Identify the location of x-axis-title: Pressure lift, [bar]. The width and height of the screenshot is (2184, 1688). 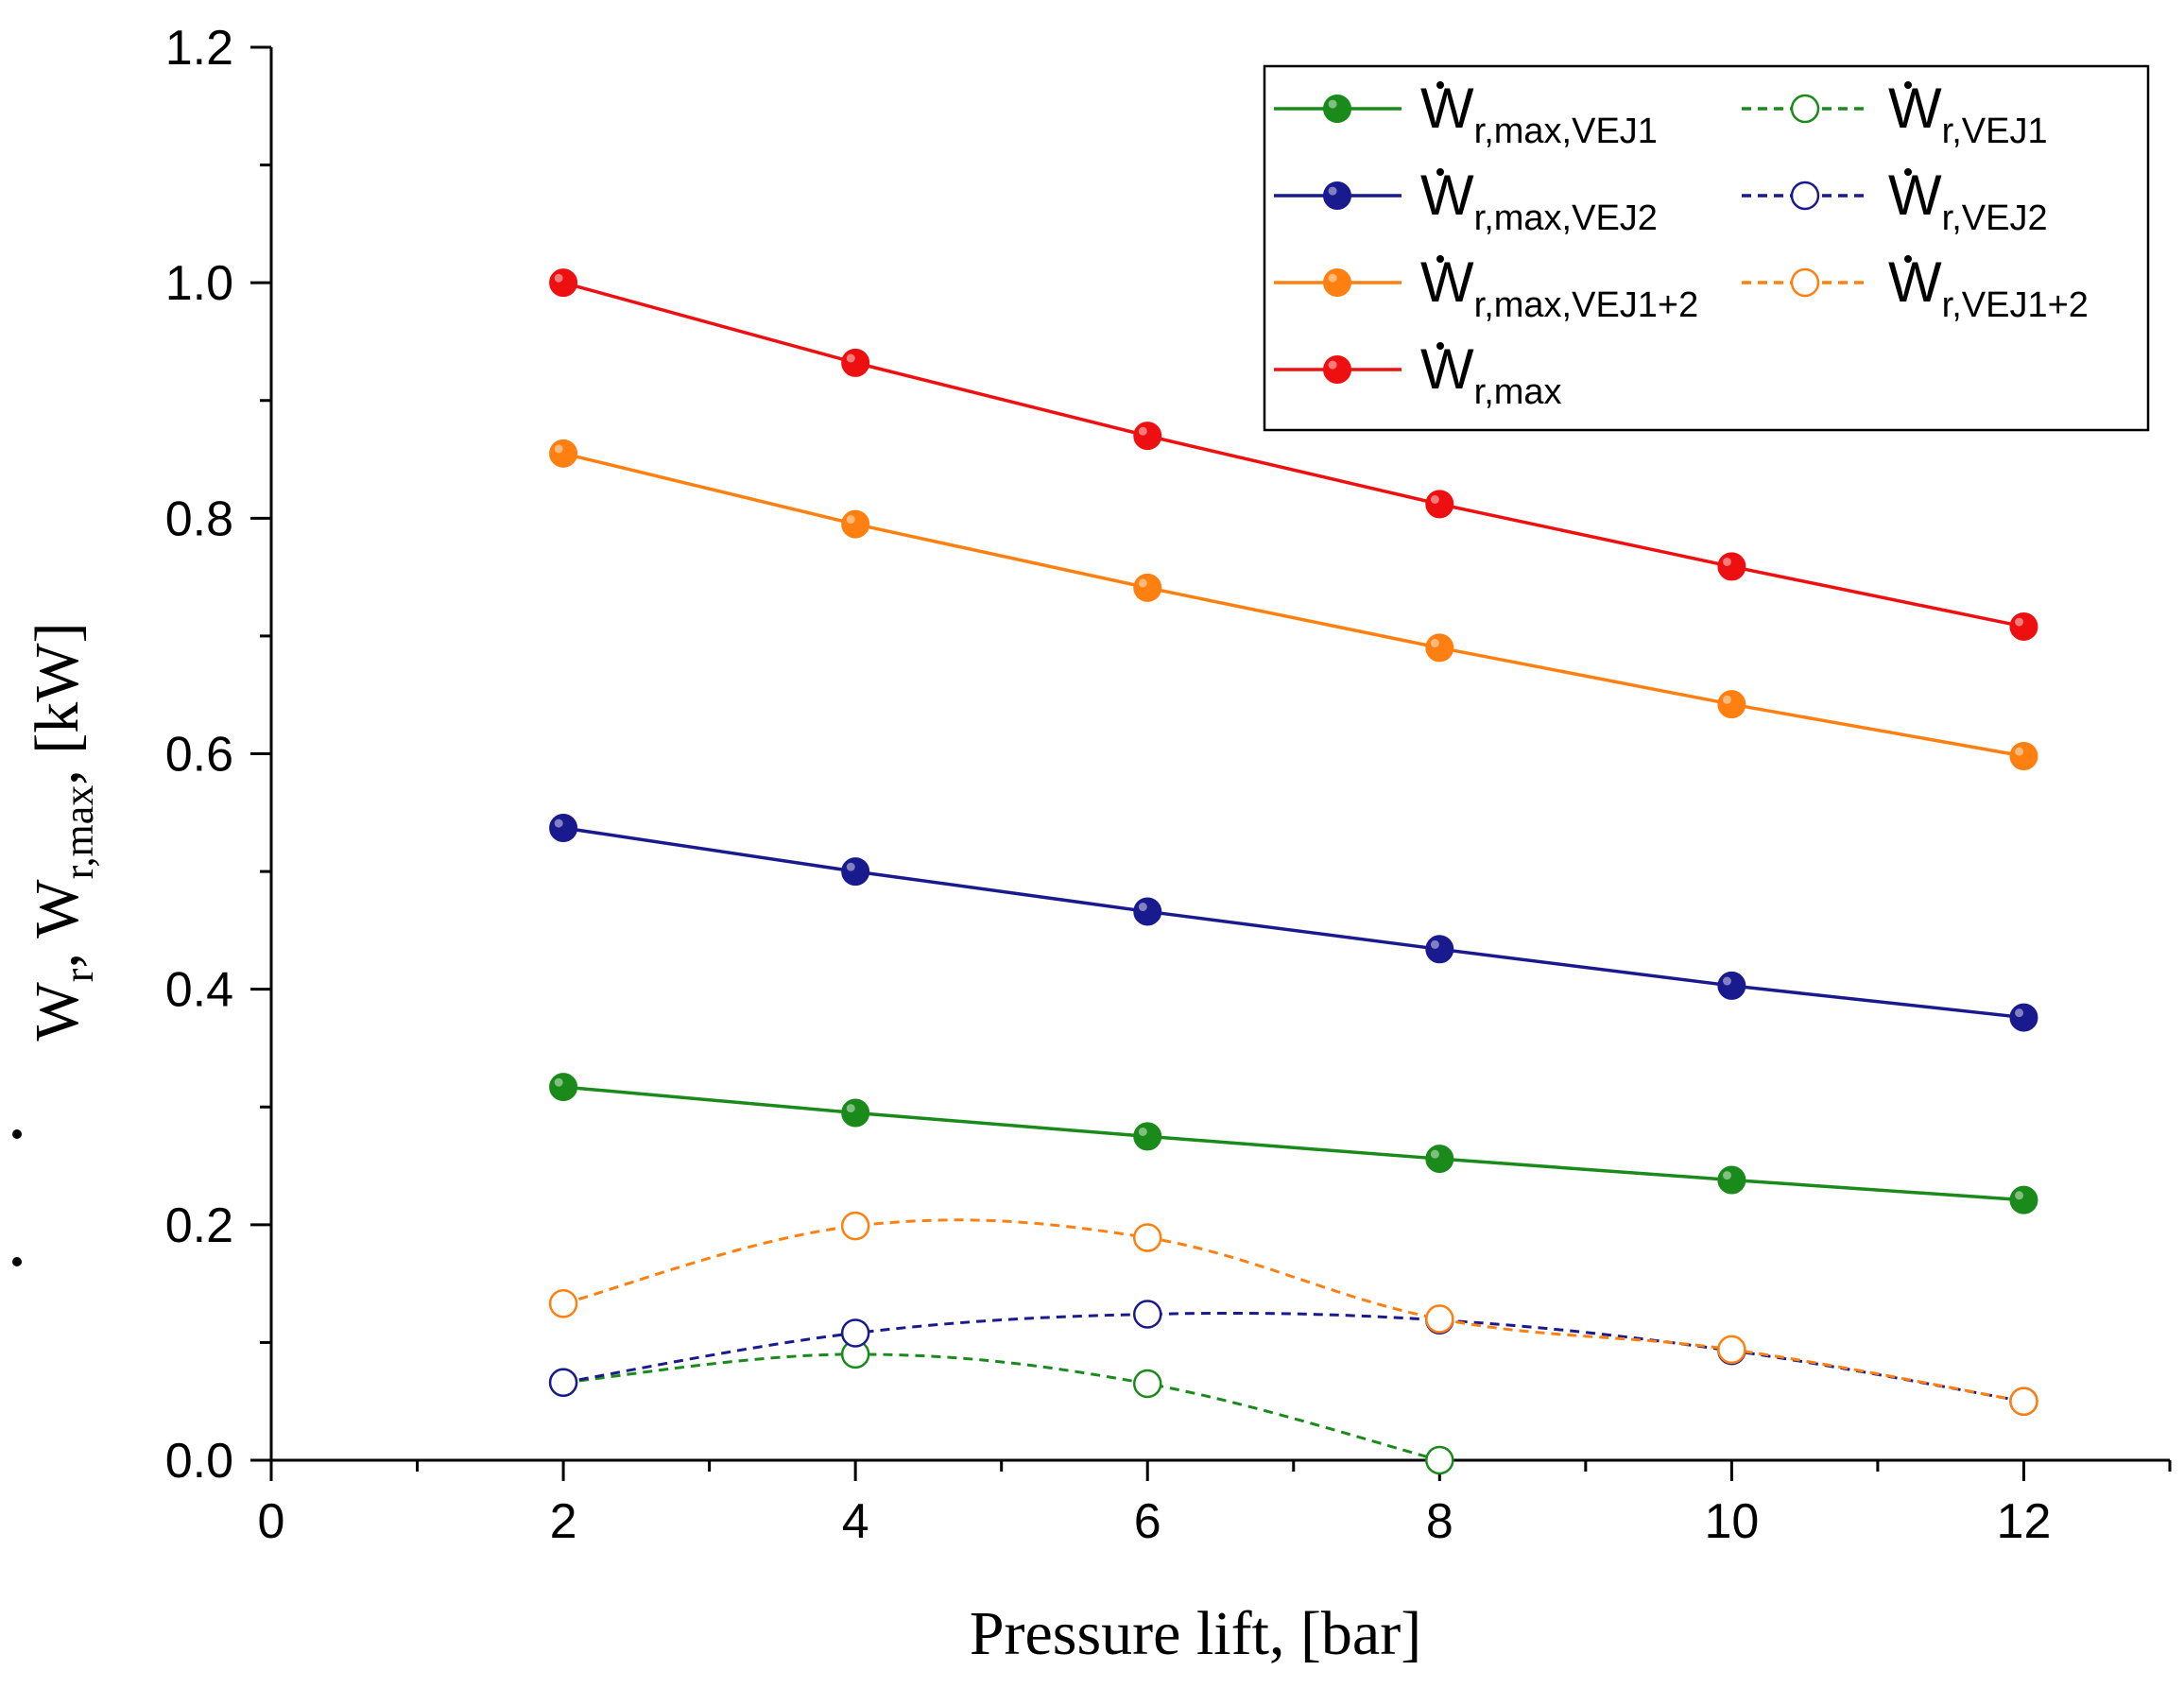
(1195, 1633).